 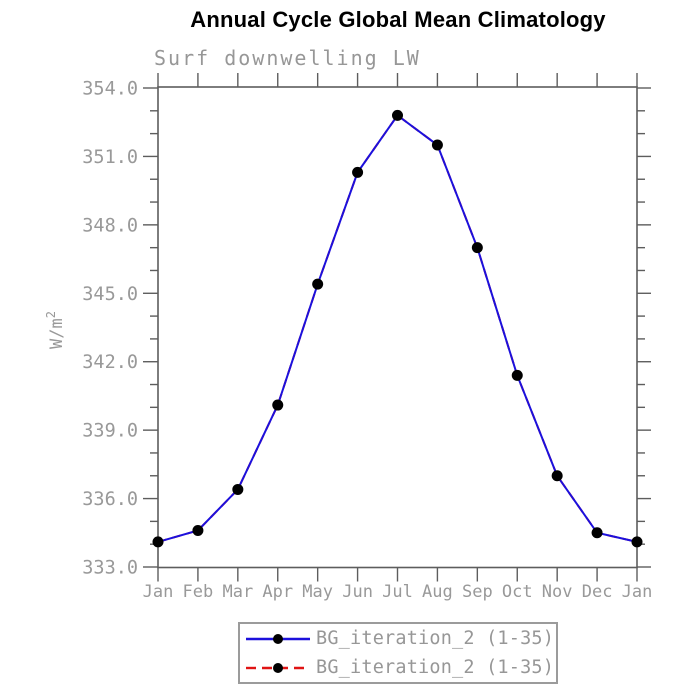 I want to click on legend-line-sample-dashed, so click(x=278, y=667).